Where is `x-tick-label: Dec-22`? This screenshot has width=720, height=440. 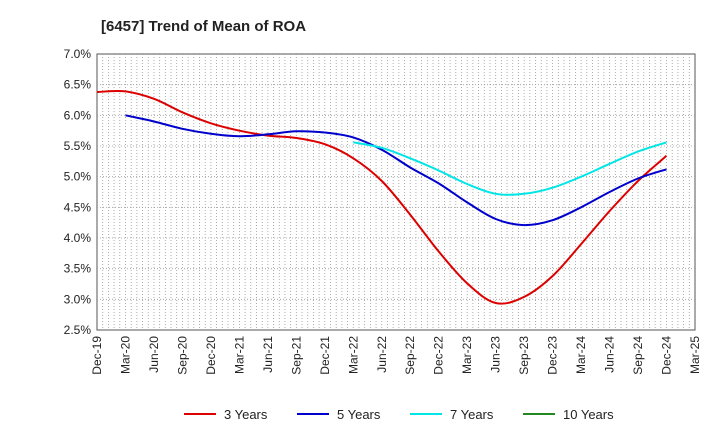 x-tick-label: Dec-22 is located at coordinates (439, 355).